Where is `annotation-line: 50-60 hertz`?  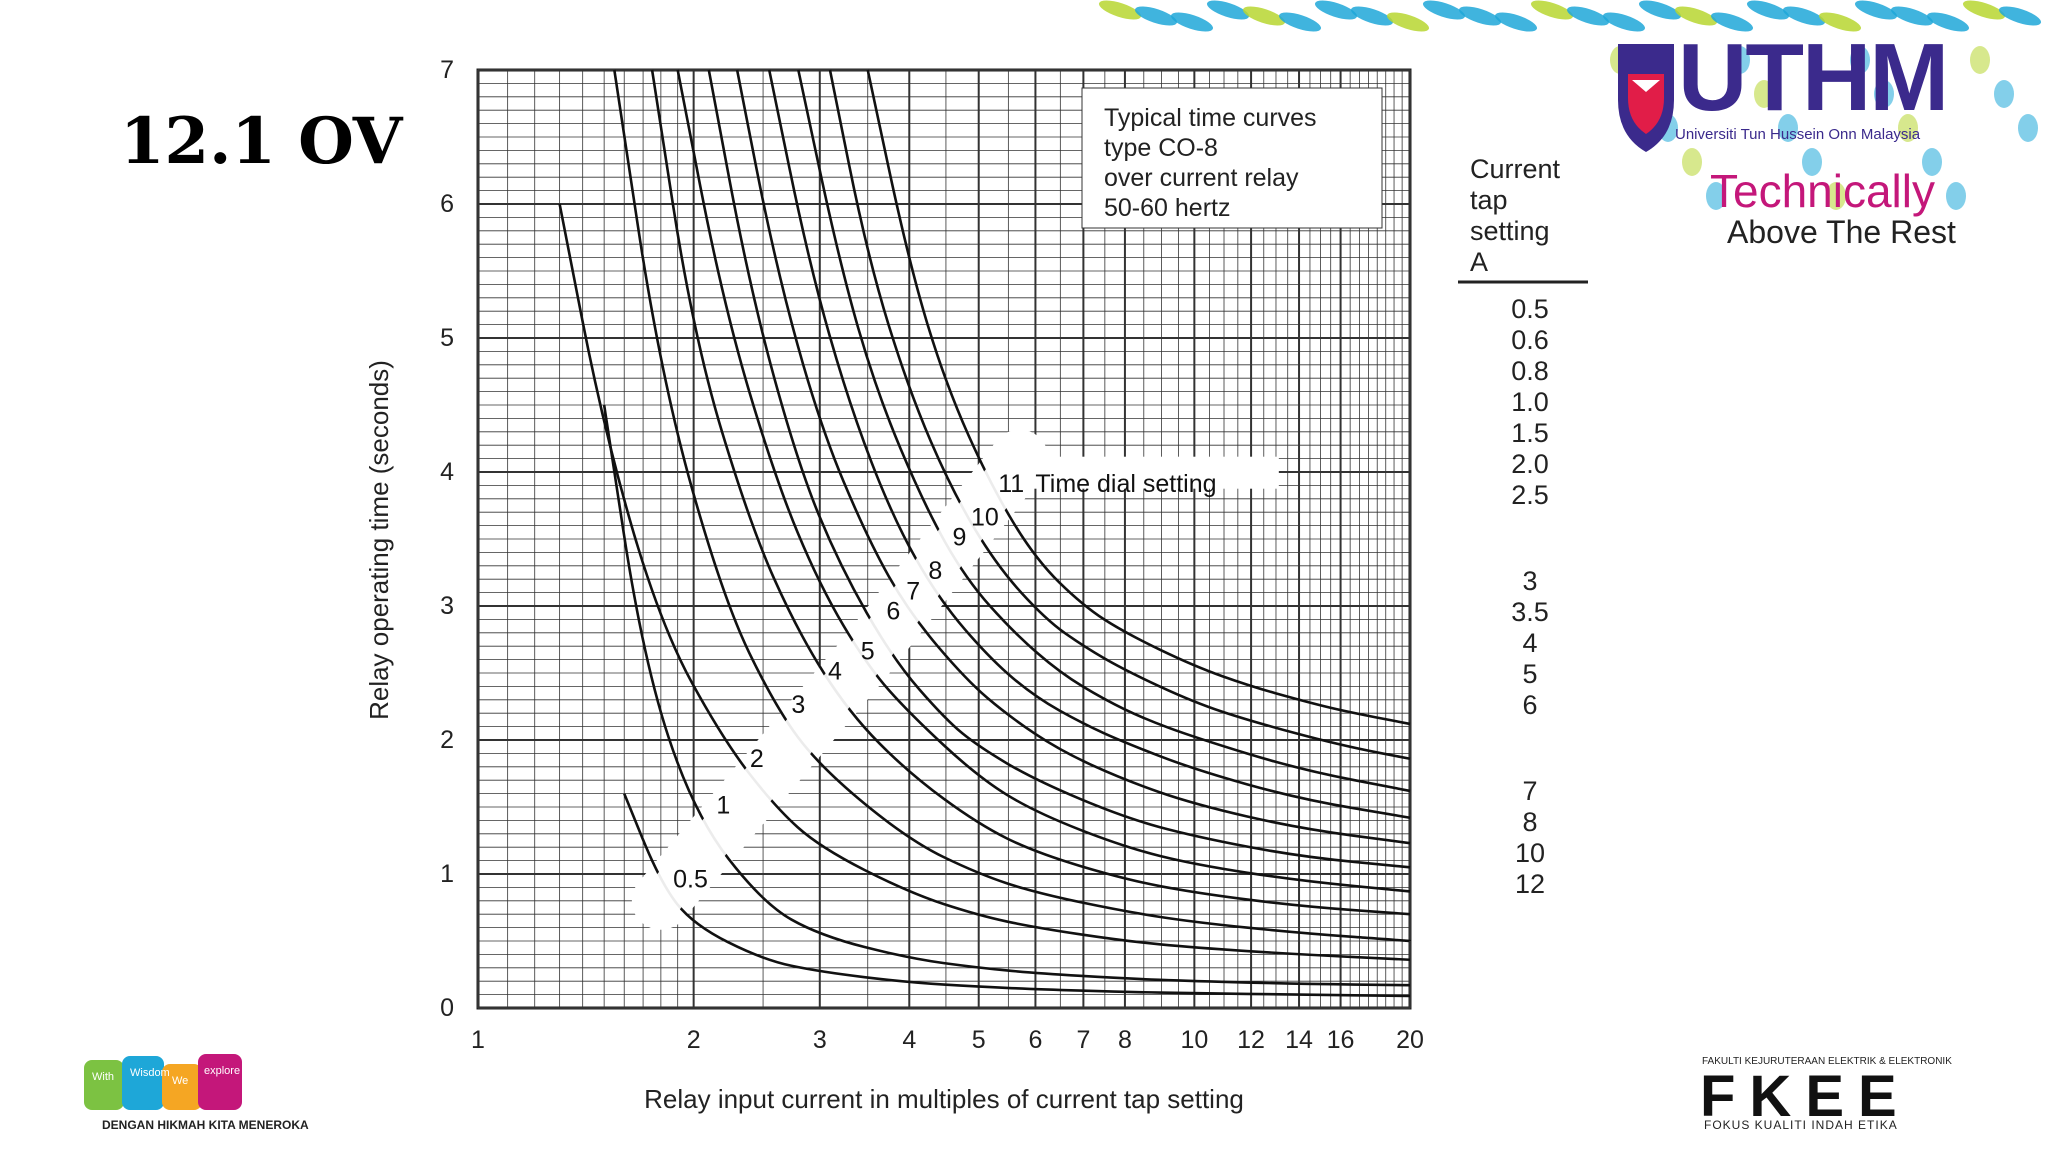 annotation-line: 50-60 hertz is located at coordinates (1167, 208).